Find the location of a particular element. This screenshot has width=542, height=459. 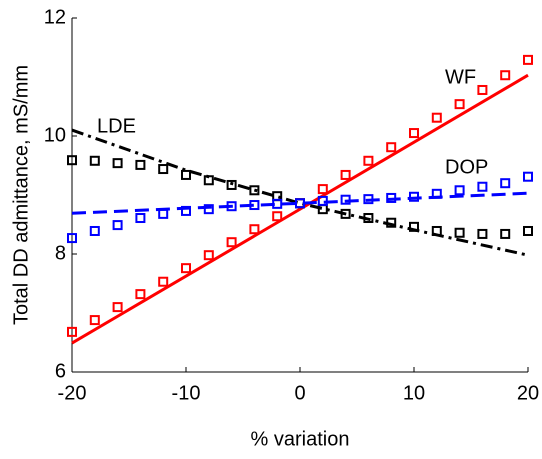

x-axis-label: % variation is located at coordinates (300, 439).